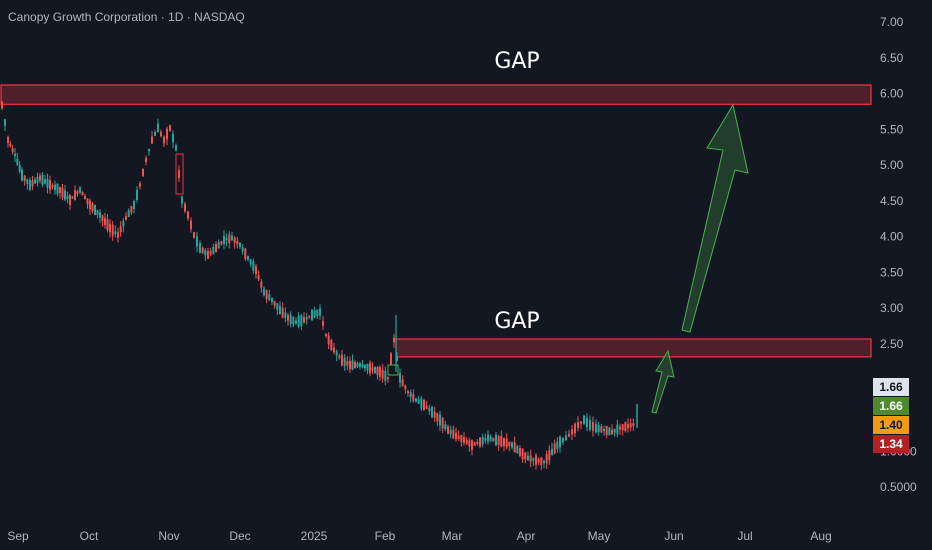 The width and height of the screenshot is (932, 550). Describe the element at coordinates (892, 201) in the screenshot. I see `y-tick-label: 4.50` at that location.